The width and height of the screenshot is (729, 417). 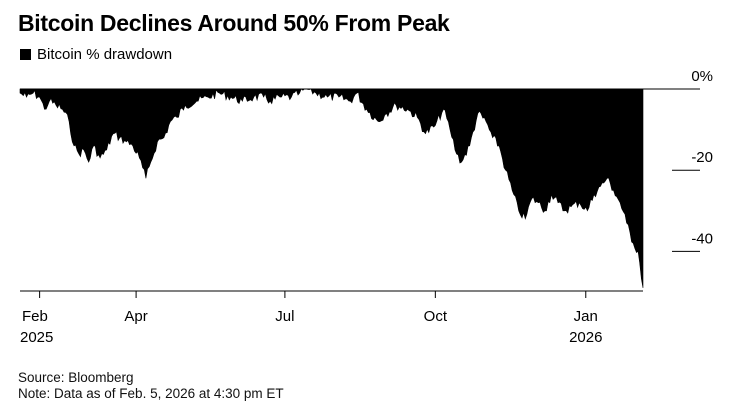 What do you see at coordinates (702, 157) in the screenshot?
I see `y-tick-label-1: -20` at bounding box center [702, 157].